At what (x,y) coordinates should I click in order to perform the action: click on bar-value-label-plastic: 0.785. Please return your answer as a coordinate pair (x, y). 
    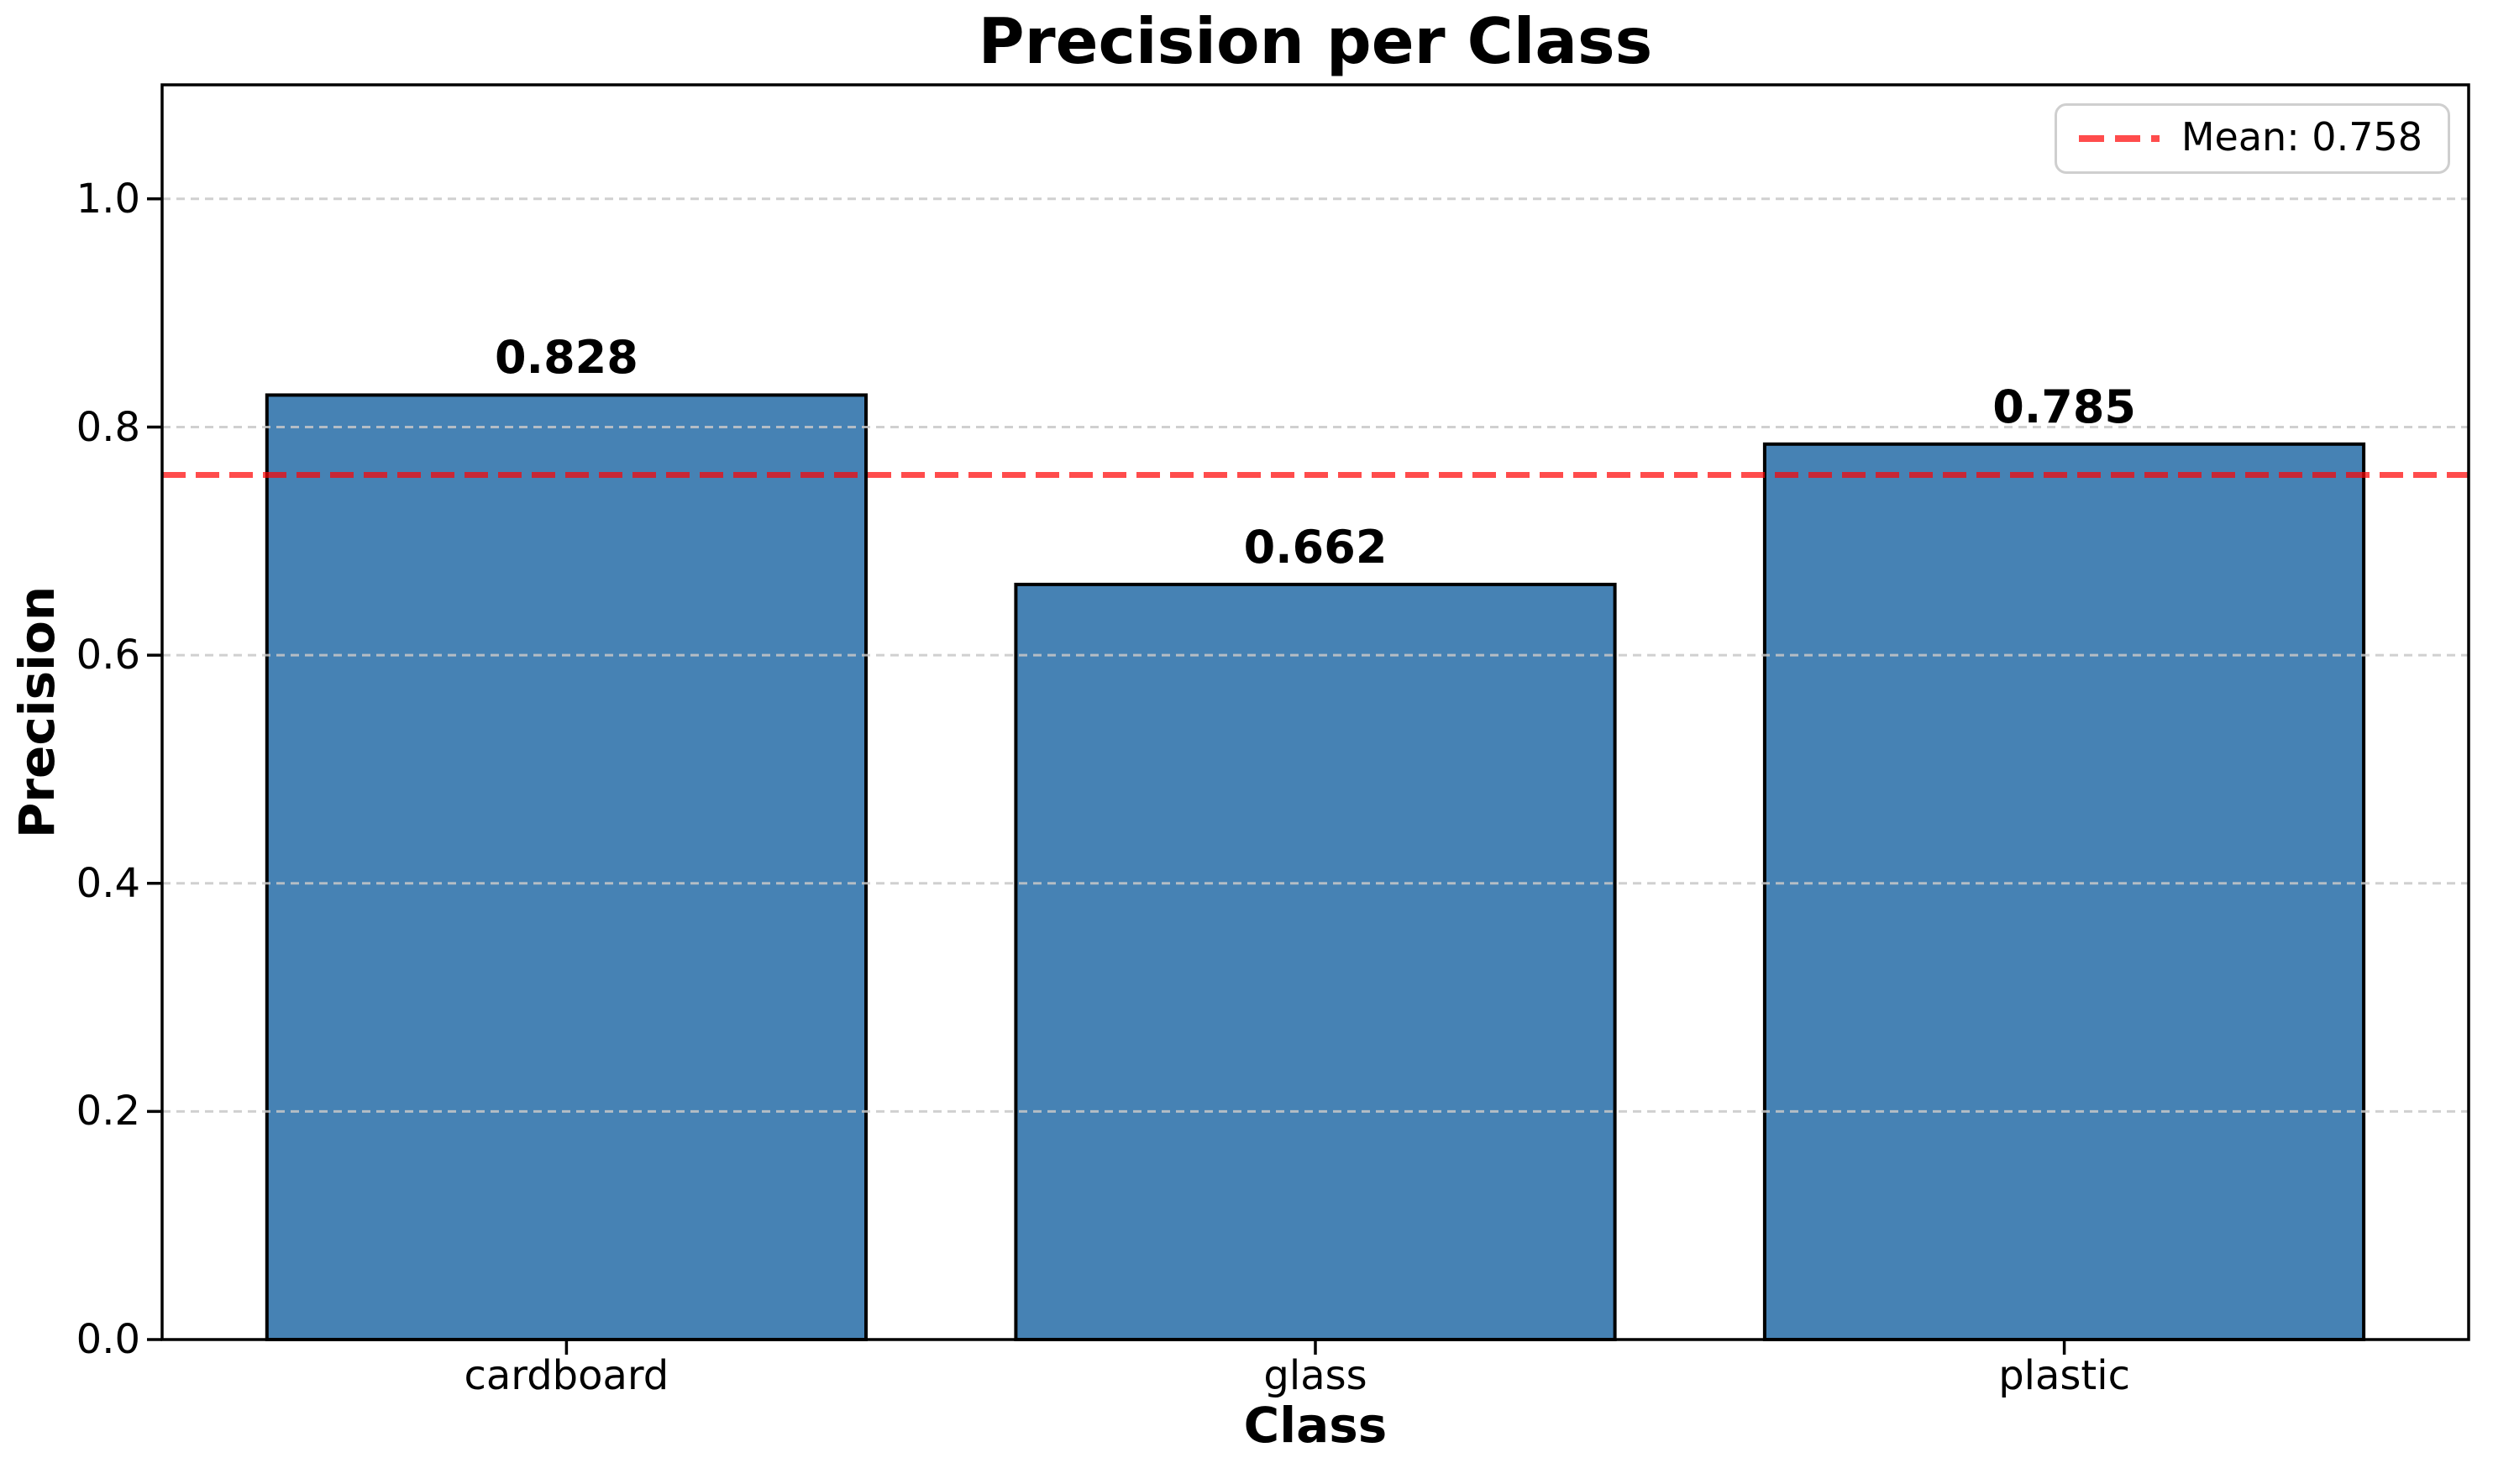
    Looking at the image, I should click on (2064, 407).